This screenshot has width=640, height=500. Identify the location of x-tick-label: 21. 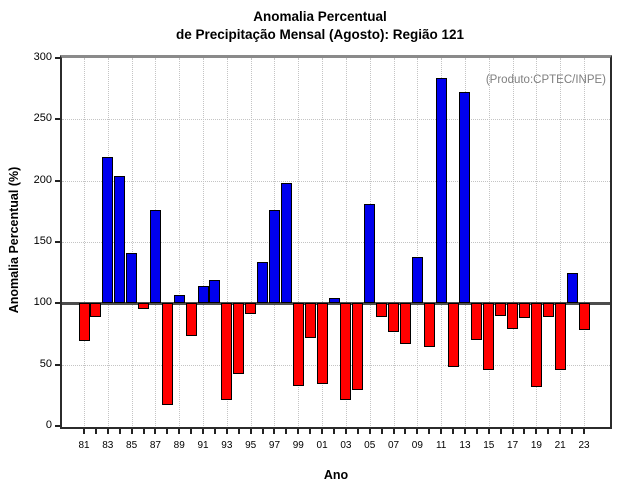
(560, 445).